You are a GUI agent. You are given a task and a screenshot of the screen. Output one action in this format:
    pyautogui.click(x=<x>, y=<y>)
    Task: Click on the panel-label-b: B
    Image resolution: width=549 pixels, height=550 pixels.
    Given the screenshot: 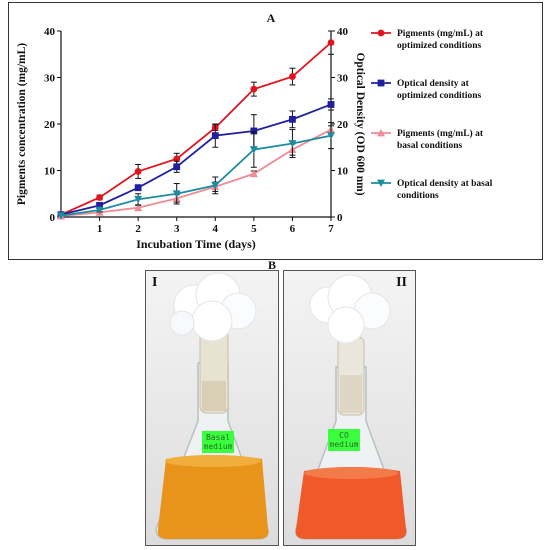 What is the action you would take?
    pyautogui.click(x=272, y=265)
    